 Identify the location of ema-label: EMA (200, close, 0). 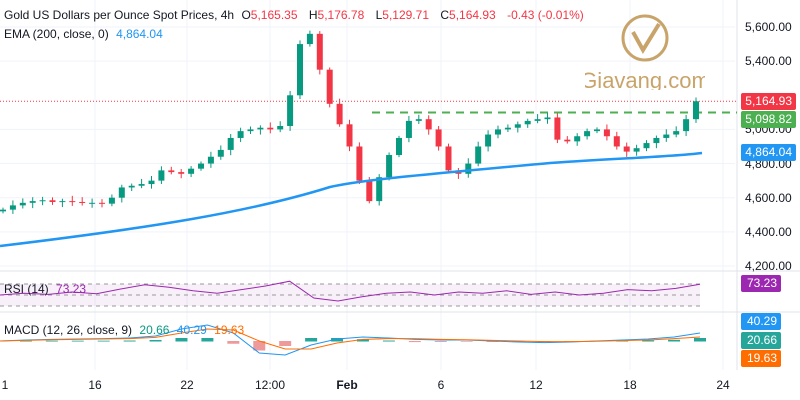
(56, 34).